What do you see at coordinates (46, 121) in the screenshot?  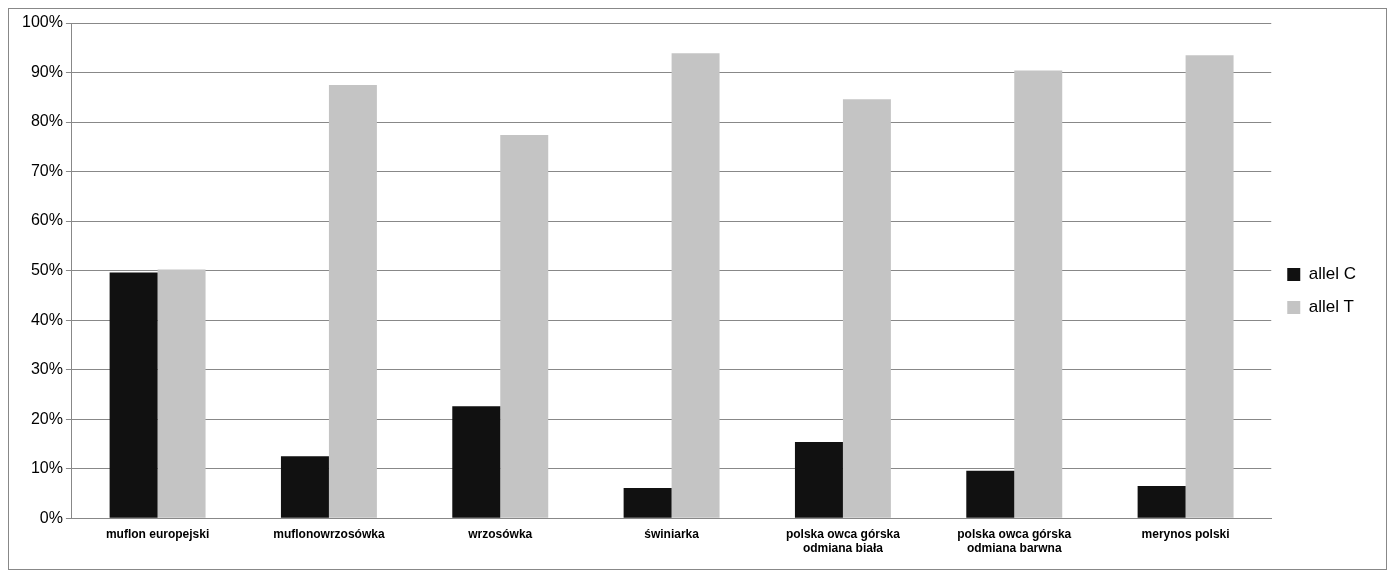 I see `y-tick-label: 80%` at bounding box center [46, 121].